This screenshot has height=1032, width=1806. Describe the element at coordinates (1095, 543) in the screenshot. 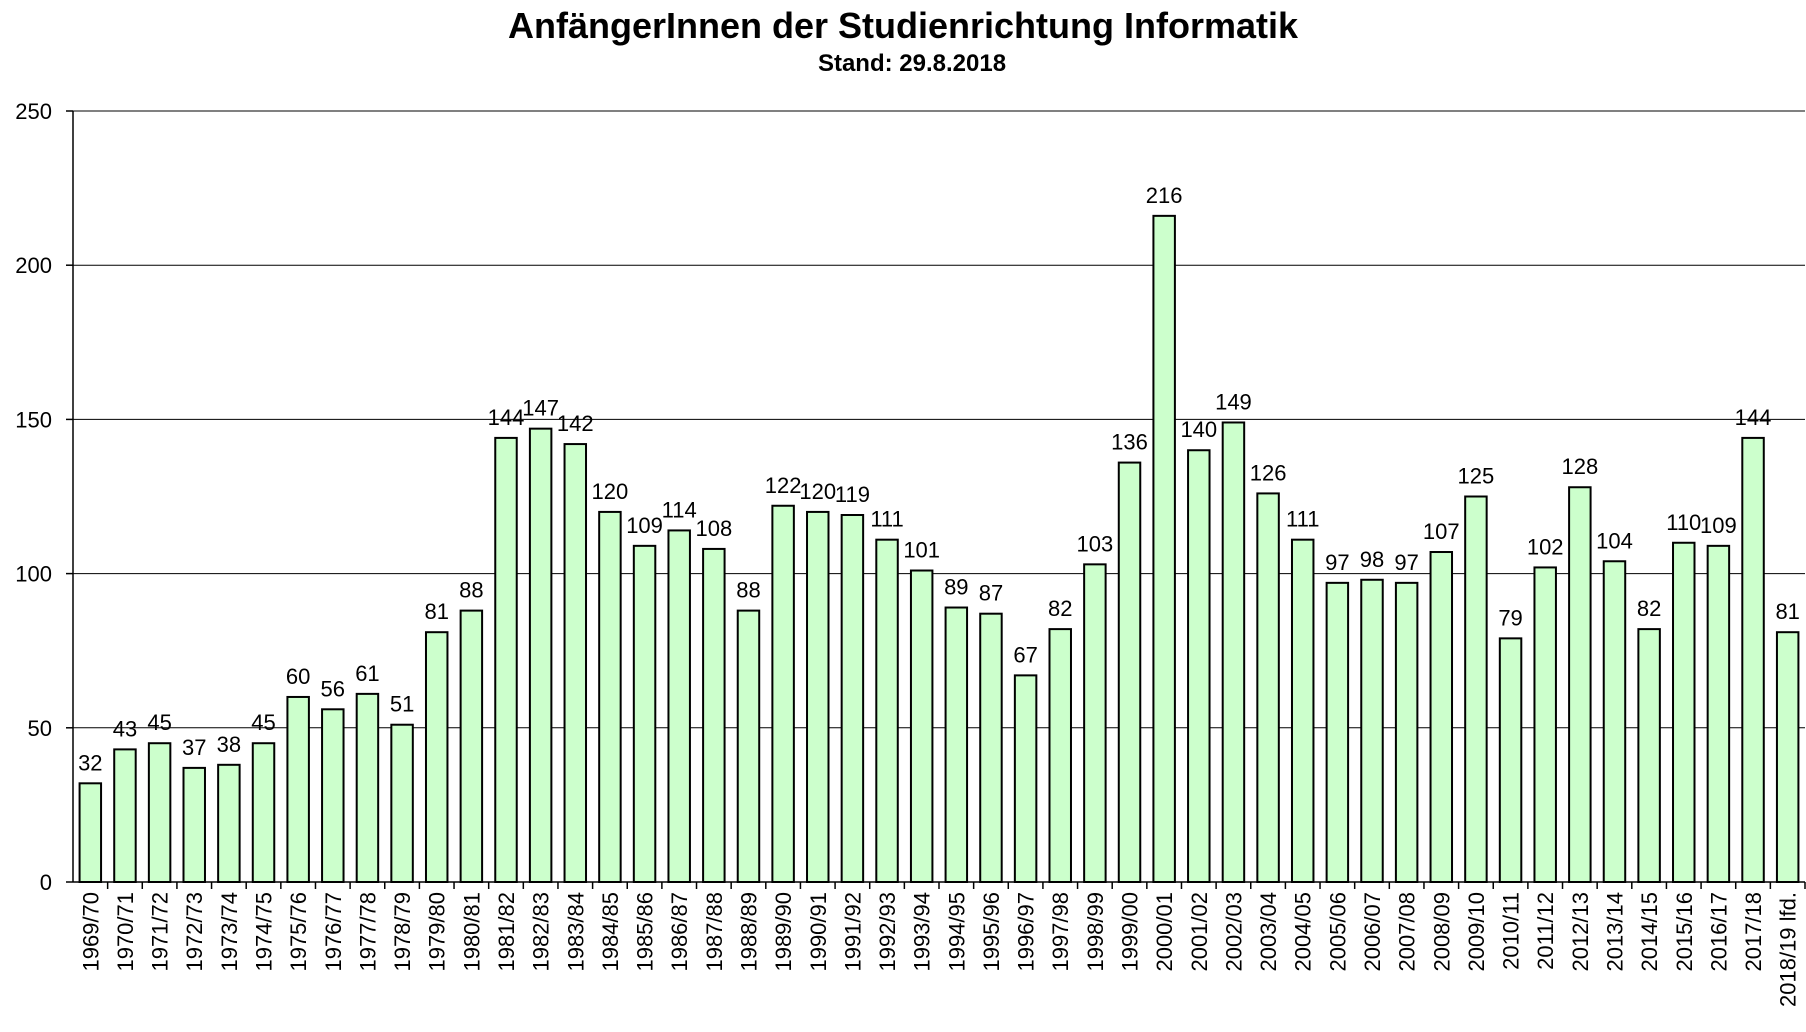

I see `data-label: 103` at that location.